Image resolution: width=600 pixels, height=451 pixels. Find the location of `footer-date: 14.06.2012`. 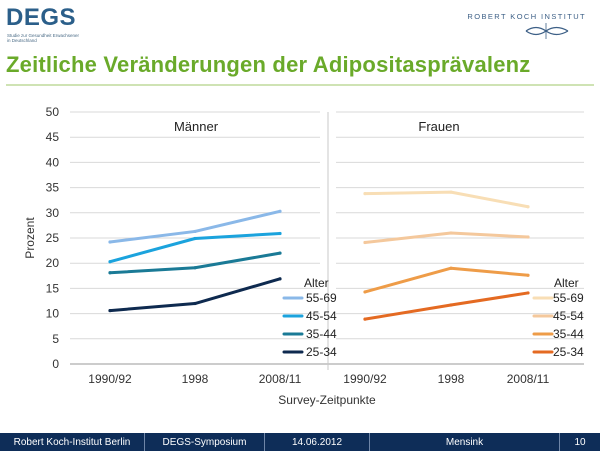

footer-date: 14.06.2012 is located at coordinates (317, 442).